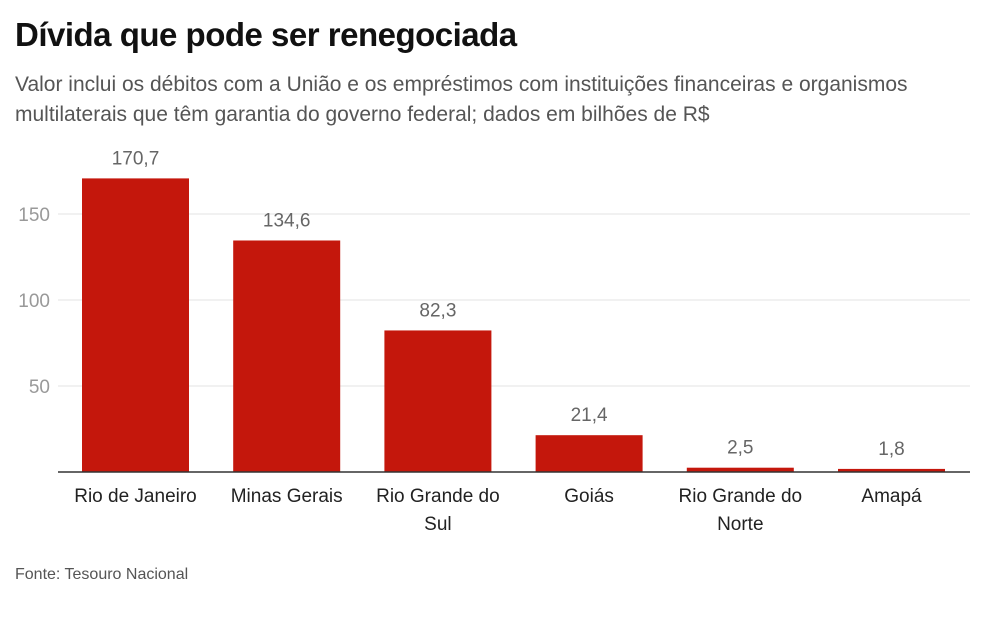 This screenshot has height=617, width=984. I want to click on category-label: Sul, so click(437, 524).